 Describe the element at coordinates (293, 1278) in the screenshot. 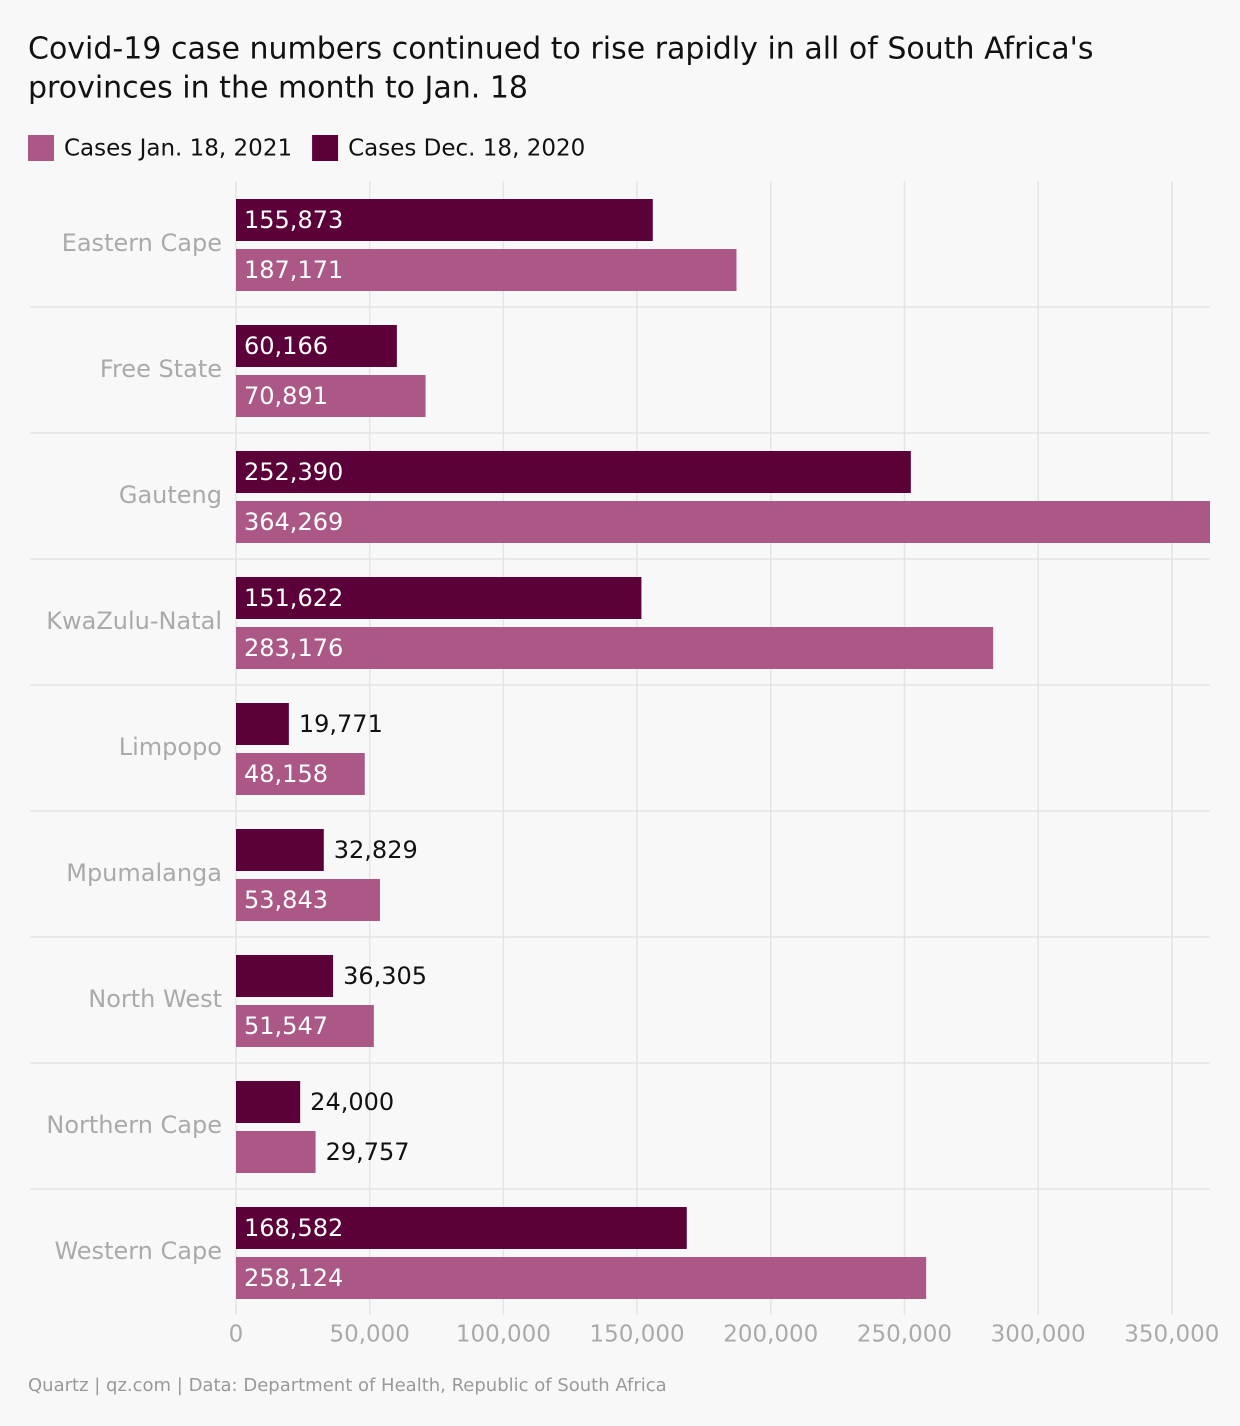

I see `value-label: 258,124` at that location.